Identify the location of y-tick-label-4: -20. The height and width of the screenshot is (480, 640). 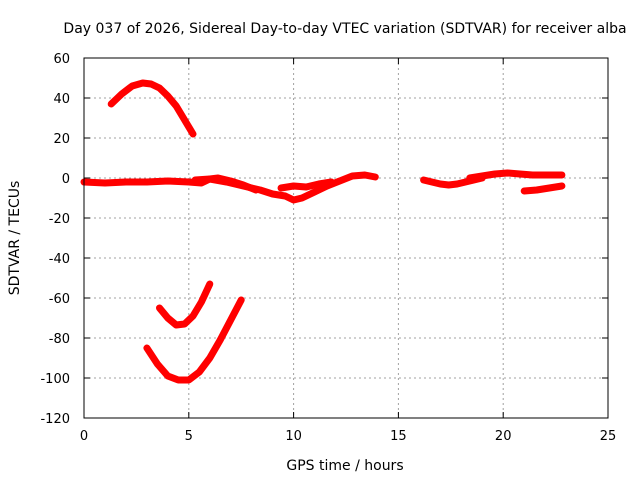
(59, 219).